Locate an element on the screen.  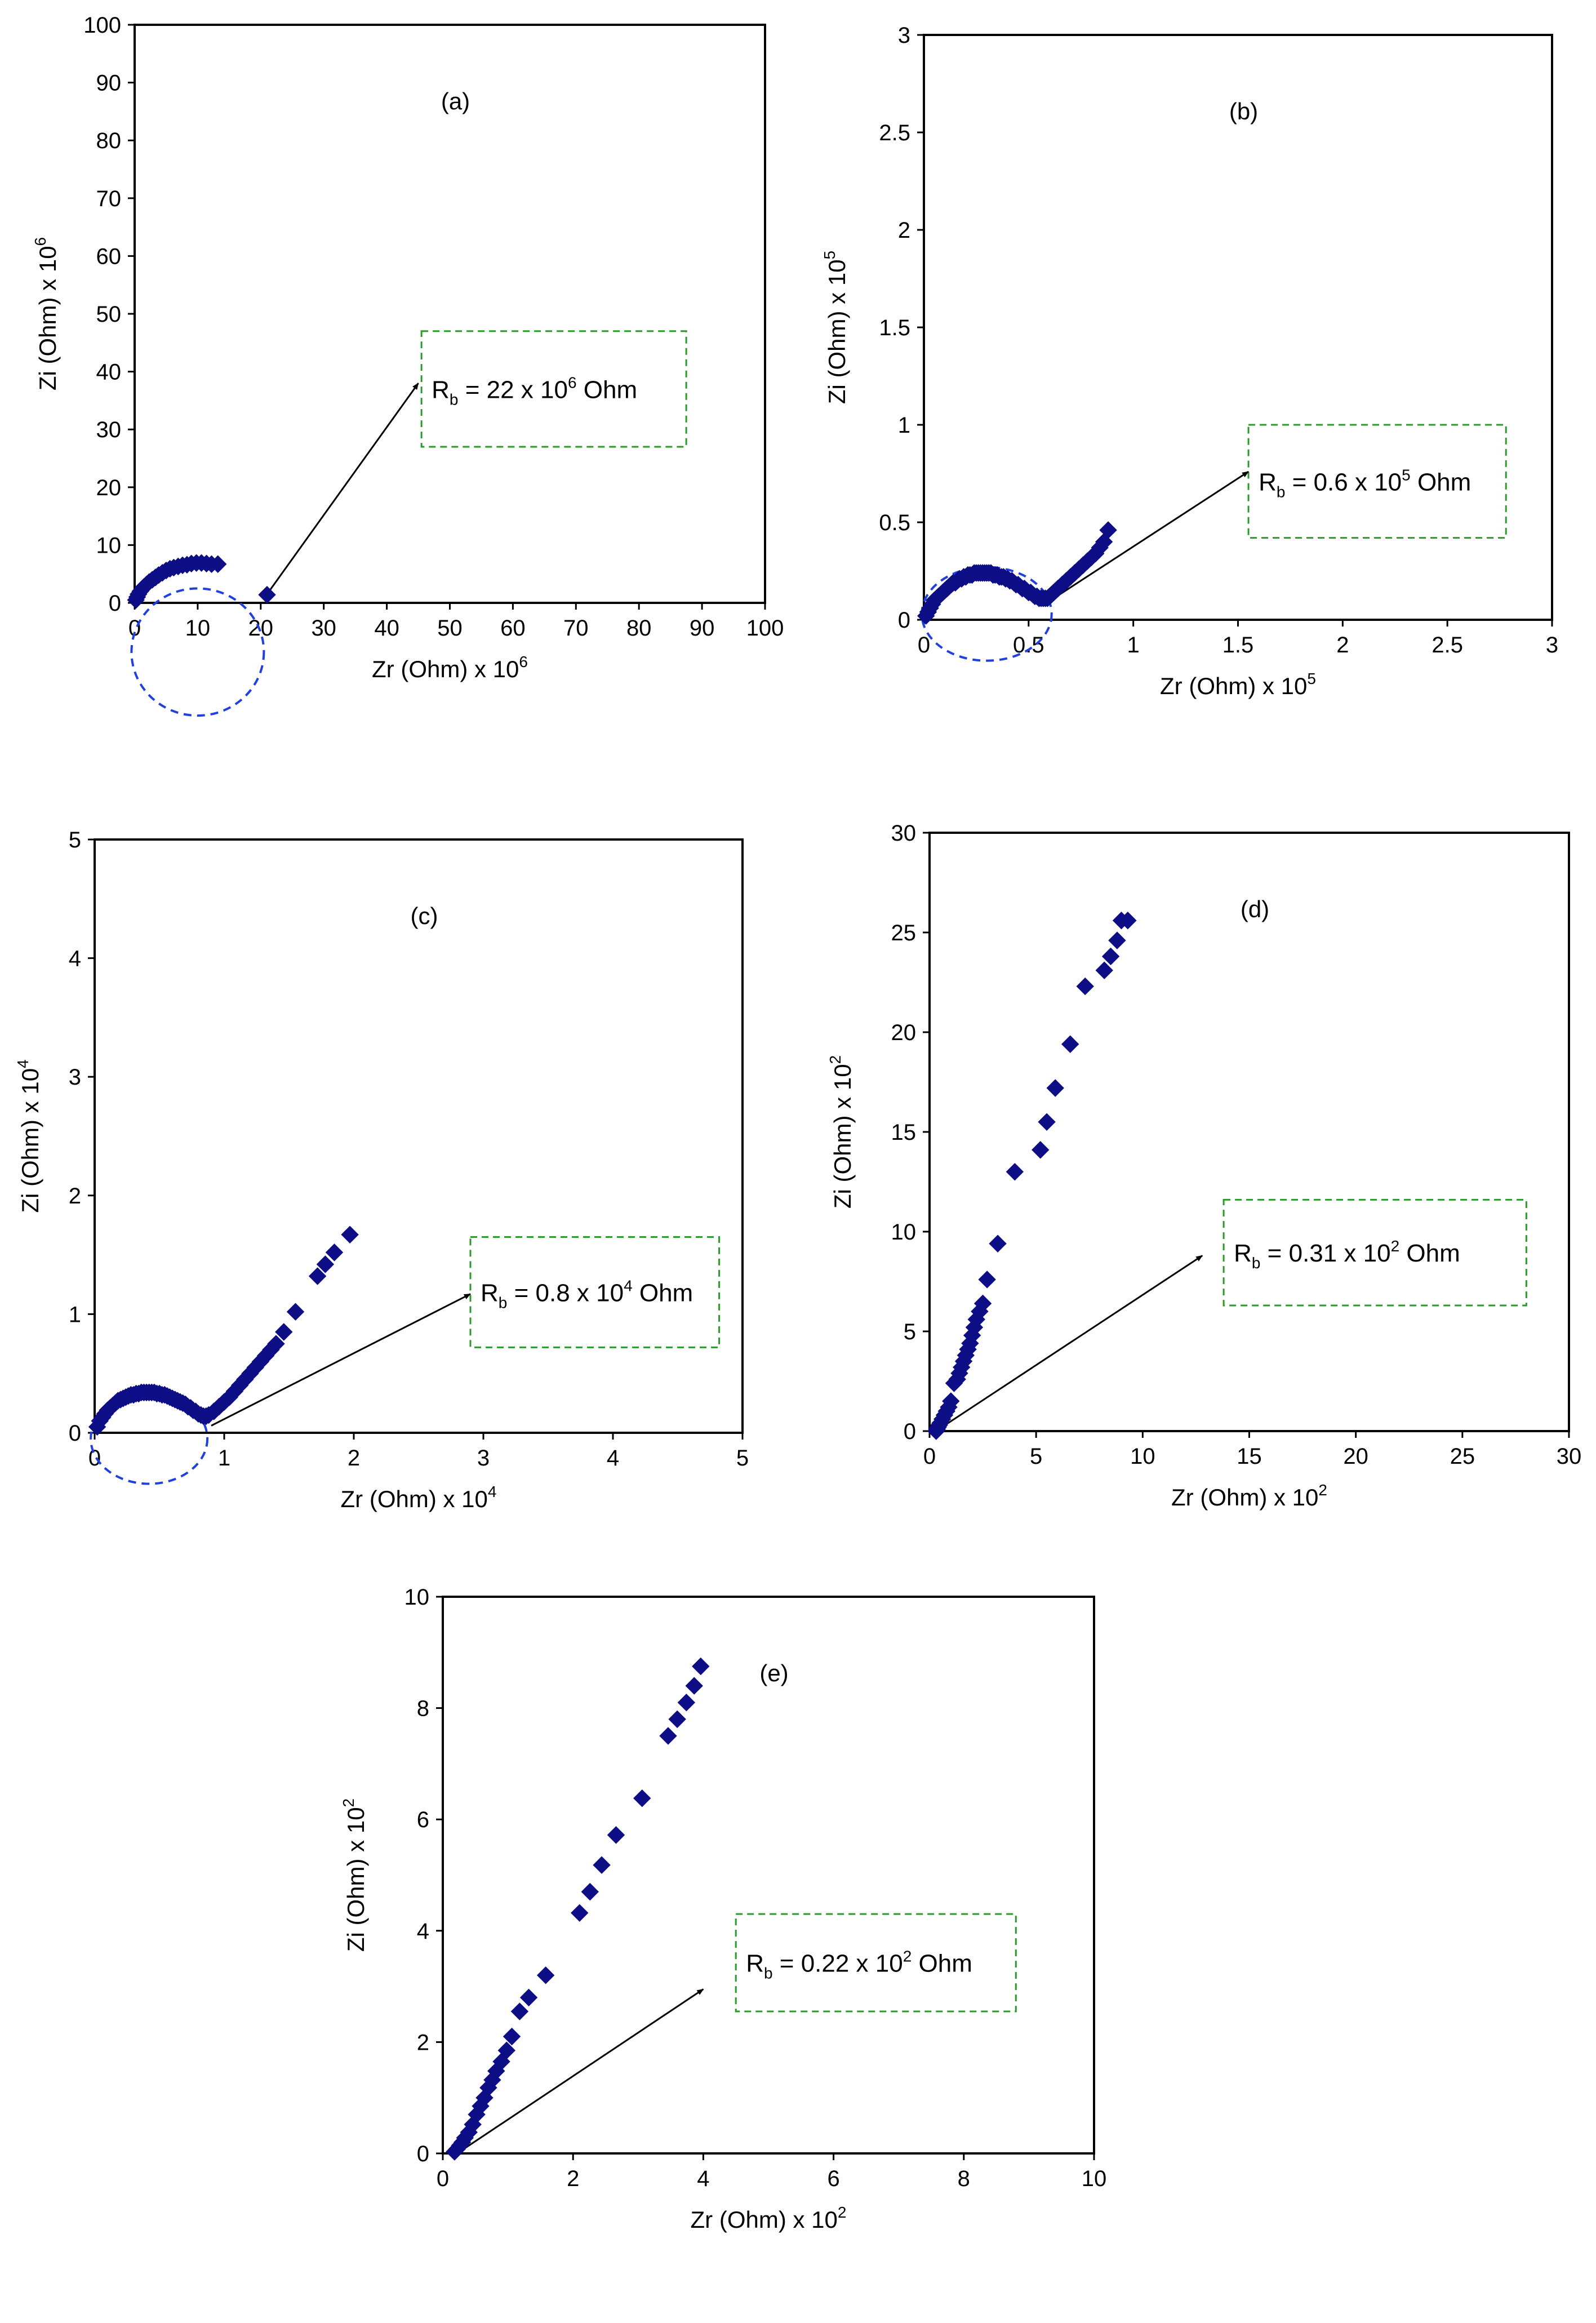
y-tick-label: 3 is located at coordinates (75, 1077).